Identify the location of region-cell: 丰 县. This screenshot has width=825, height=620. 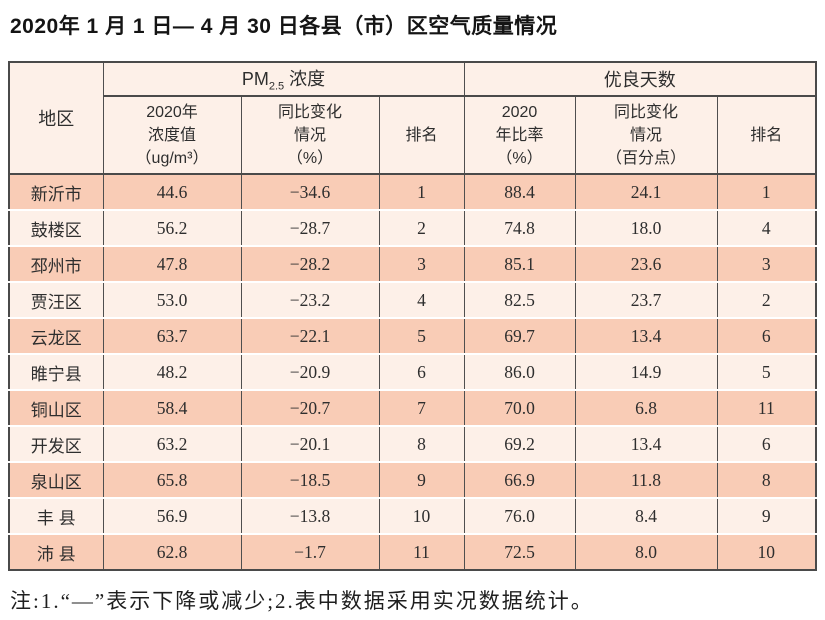
(56, 516).